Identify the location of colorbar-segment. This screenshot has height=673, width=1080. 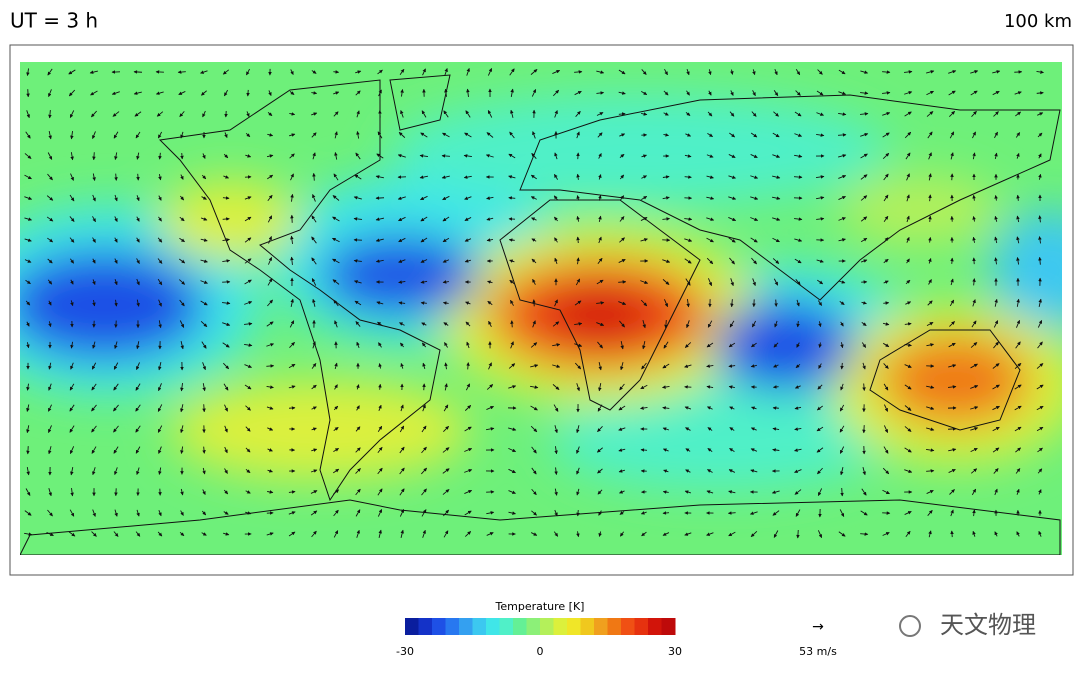
(439, 626).